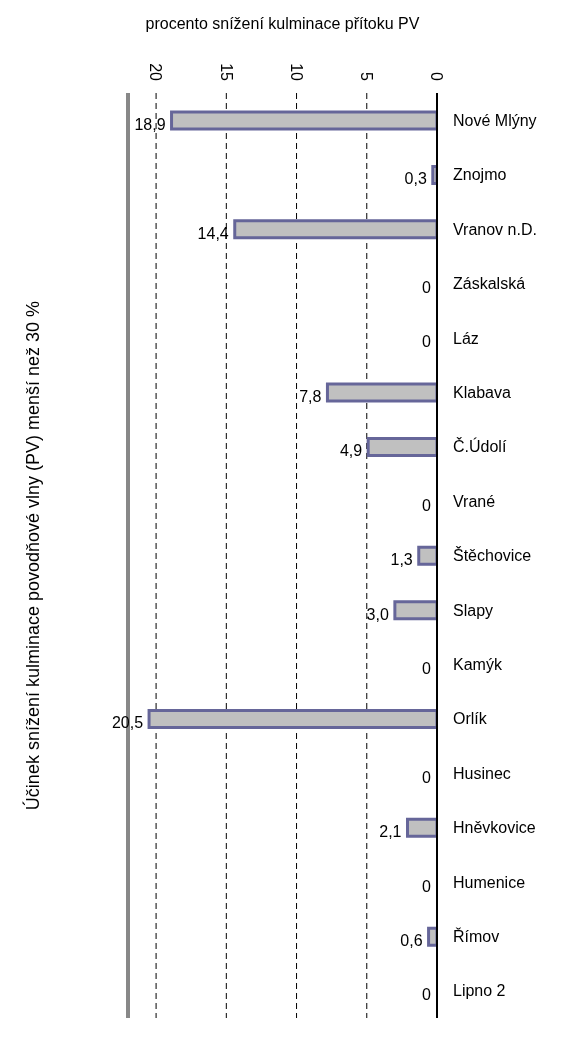 This screenshot has width=580, height=1039. I want to click on data-label: 0,6, so click(411, 940).